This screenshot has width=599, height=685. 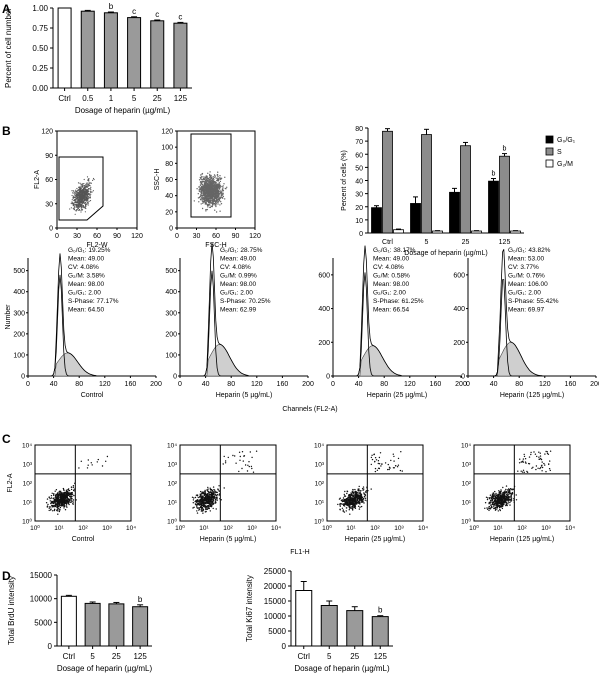 What do you see at coordinates (498, 528) in the screenshot?
I see `x-tick-label: 10¹` at bounding box center [498, 528].